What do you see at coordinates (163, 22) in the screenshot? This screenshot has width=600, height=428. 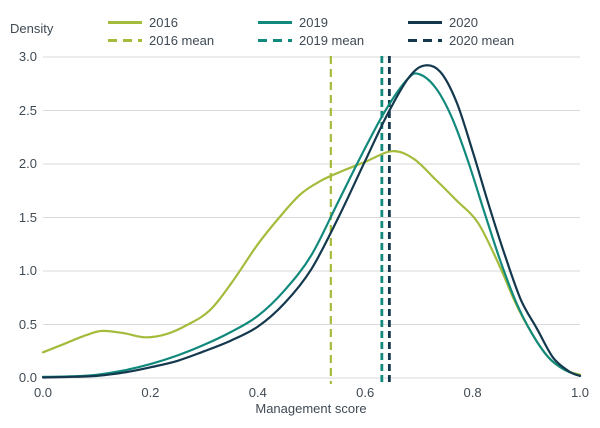 I see `legend-label: 2016` at bounding box center [163, 22].